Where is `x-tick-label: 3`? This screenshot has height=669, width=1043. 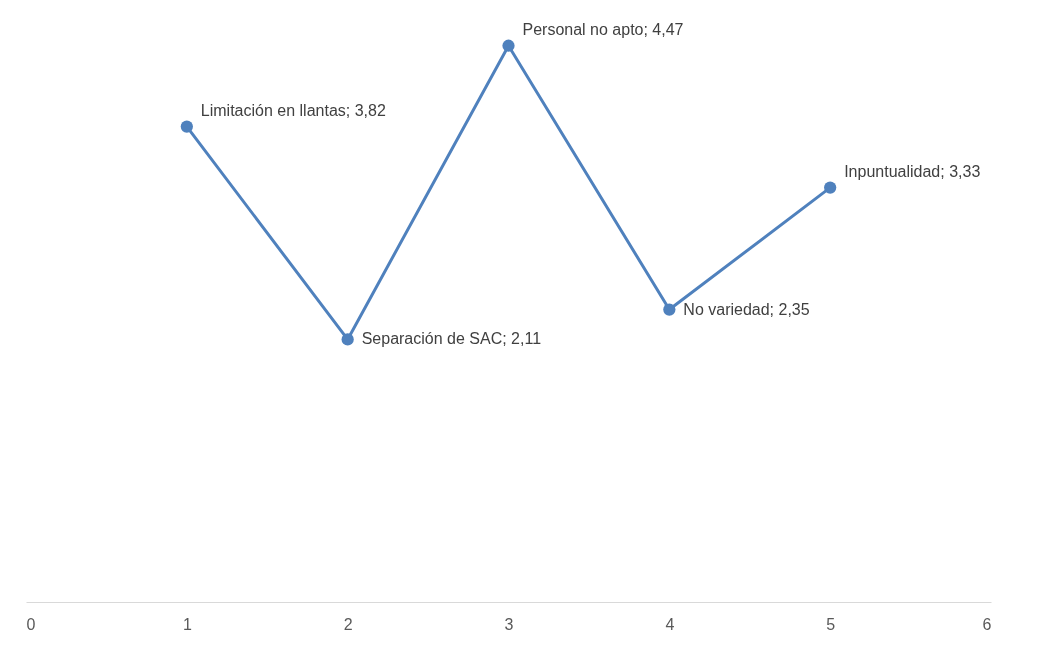
x-tick-label: 3 is located at coordinates (509, 624).